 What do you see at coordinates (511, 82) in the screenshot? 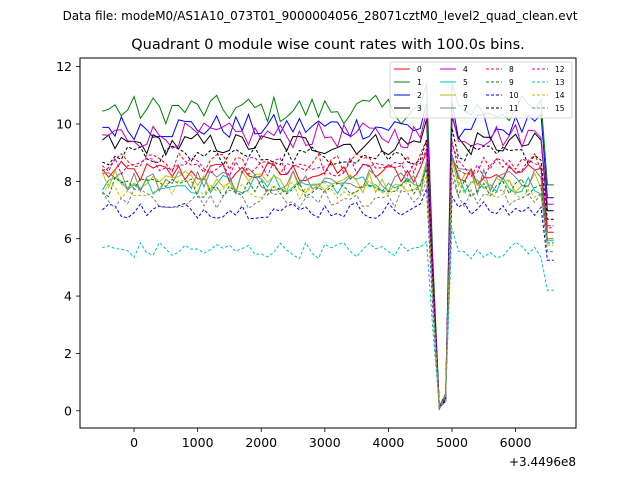
I see `legend-label-9: 9` at bounding box center [511, 82].